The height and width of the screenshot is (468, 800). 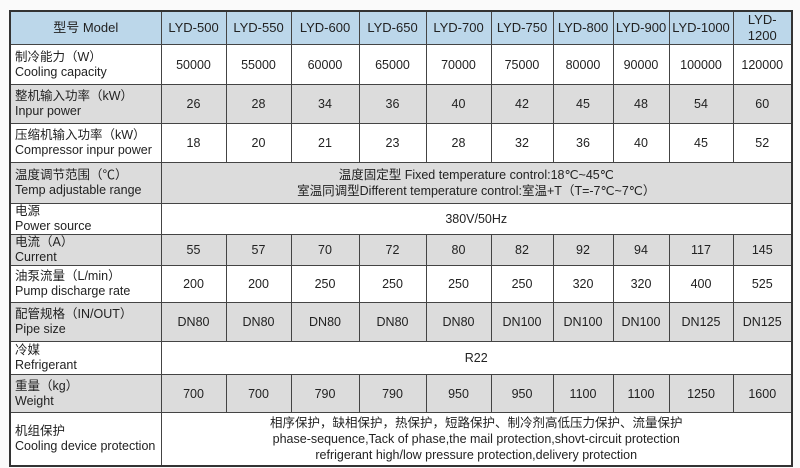 I want to click on model-name: LYD-600, so click(x=325, y=27).